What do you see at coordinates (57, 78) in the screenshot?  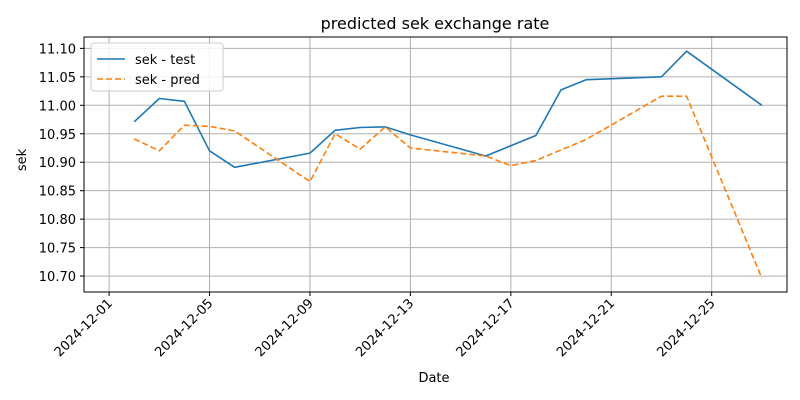 I see `y-tick-label: 11.05` at bounding box center [57, 78].